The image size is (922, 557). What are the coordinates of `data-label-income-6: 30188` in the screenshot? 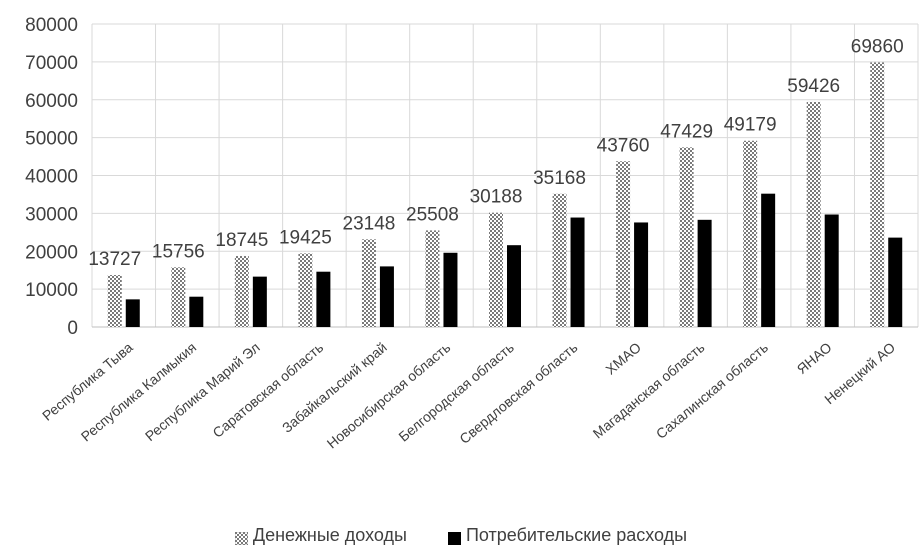 It's located at (496, 197).